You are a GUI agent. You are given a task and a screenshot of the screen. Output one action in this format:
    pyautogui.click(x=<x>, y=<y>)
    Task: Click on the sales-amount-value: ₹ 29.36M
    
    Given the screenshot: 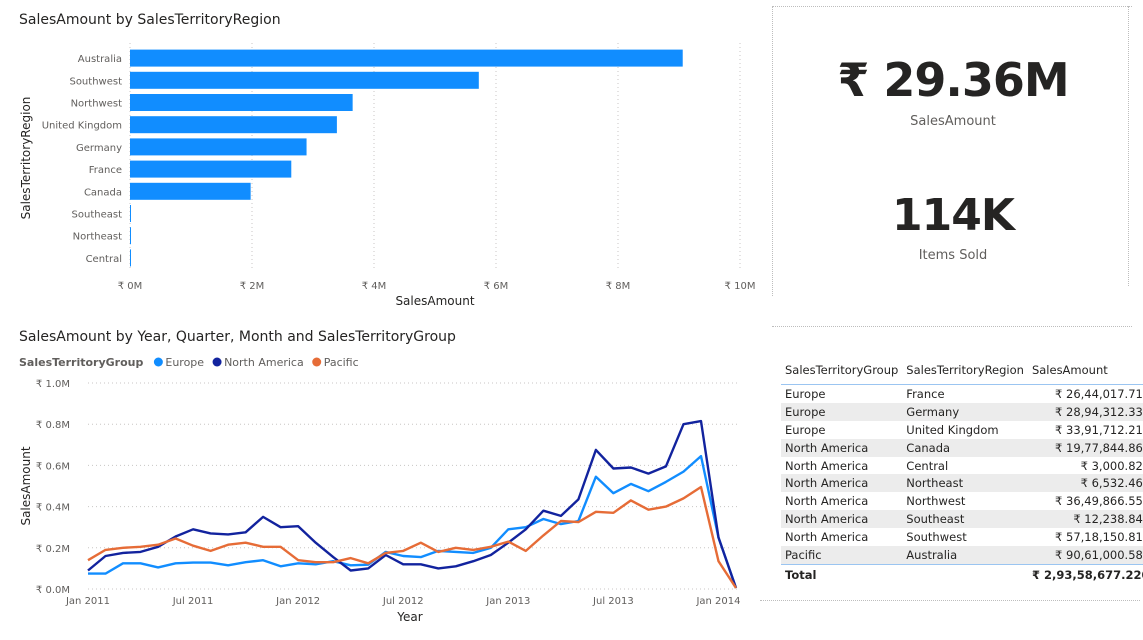 What is the action you would take?
    pyautogui.click(x=953, y=80)
    